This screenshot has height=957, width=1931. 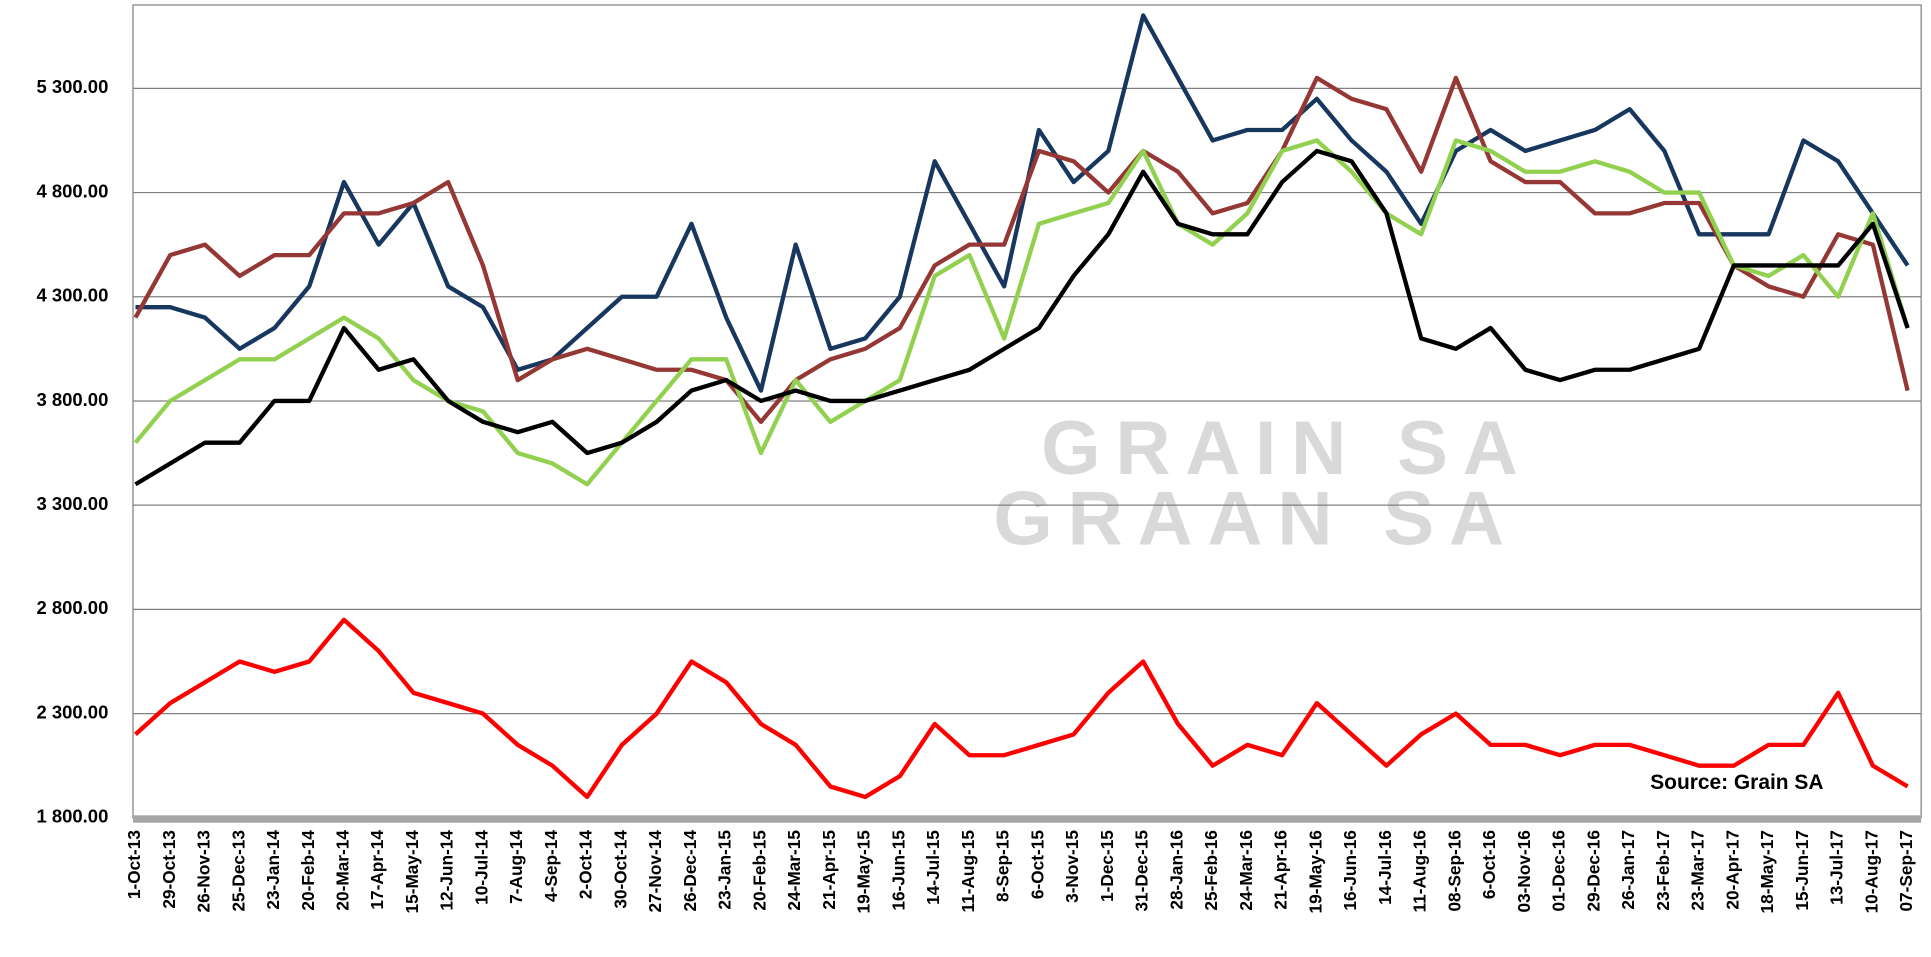 I want to click on y-tick-label: 5 300.00, so click(x=72, y=86).